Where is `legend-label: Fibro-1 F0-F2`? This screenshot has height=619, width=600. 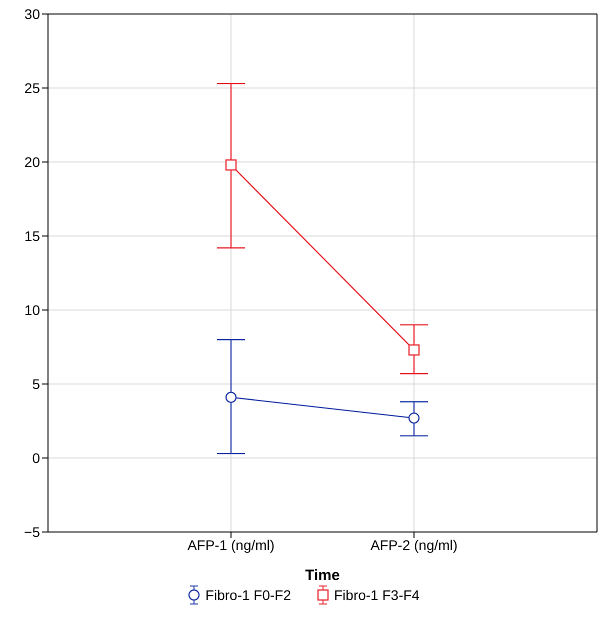 legend-label: Fibro-1 F0-F2 is located at coordinates (248, 595).